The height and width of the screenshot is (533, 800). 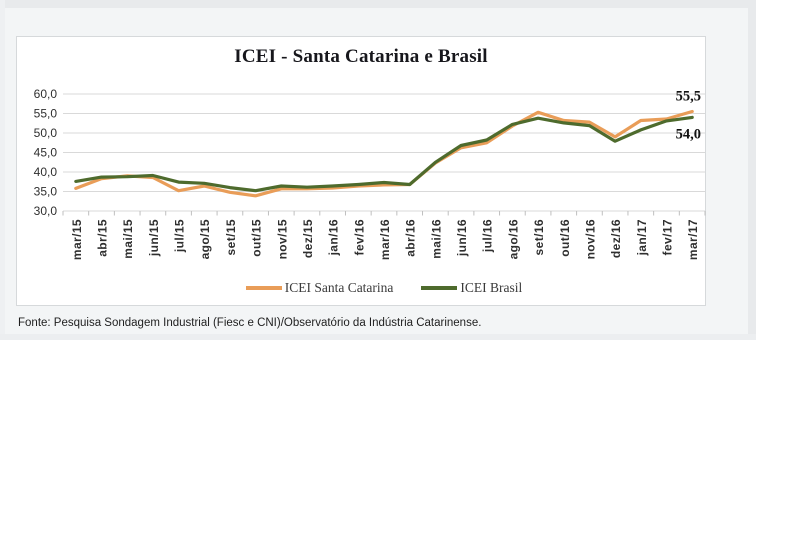 I want to click on y-axis-tick-label: 60,0, so click(x=46, y=94).